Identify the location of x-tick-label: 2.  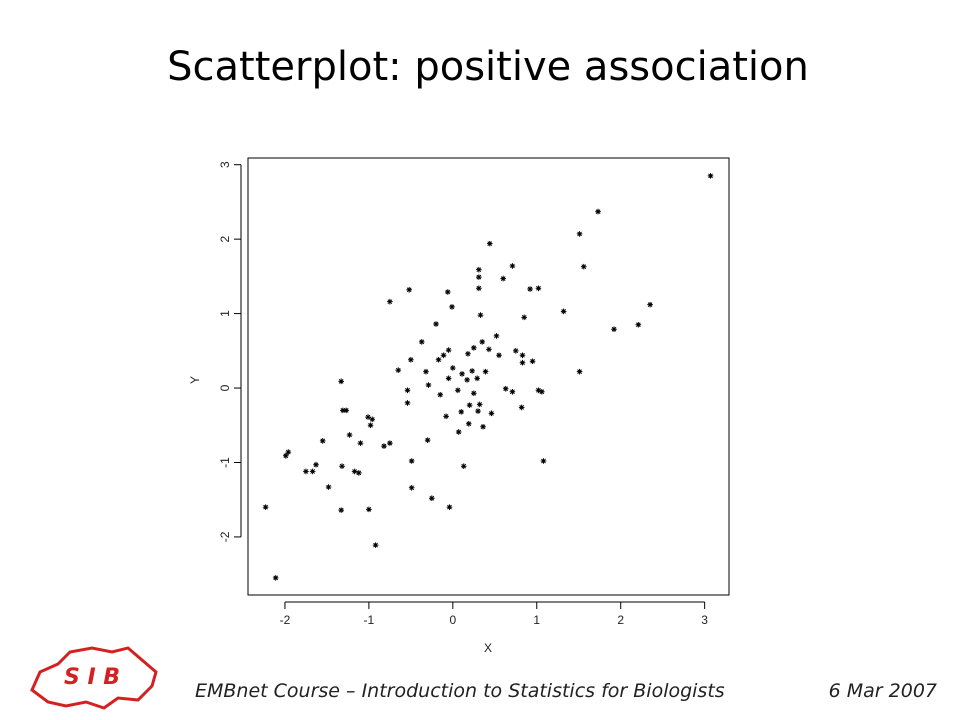
(620, 620).